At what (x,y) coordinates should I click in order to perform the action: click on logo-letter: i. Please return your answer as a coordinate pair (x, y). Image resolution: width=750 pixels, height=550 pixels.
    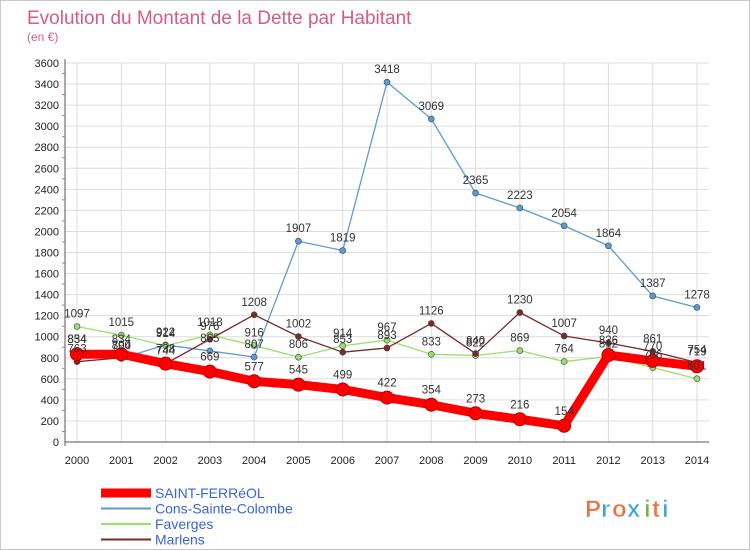
    Looking at the image, I should click on (647, 509).